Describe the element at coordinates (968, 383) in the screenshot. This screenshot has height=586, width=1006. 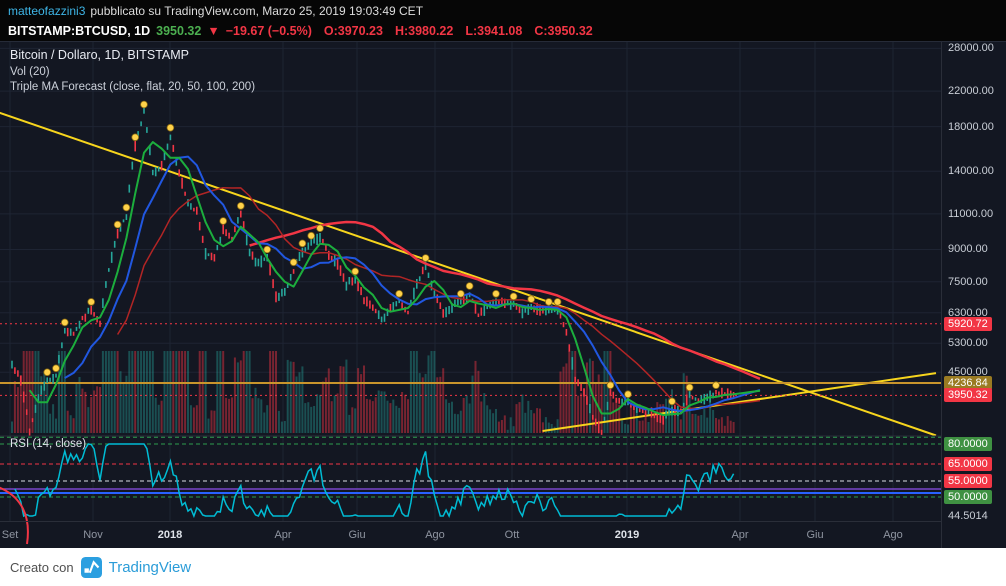
I see `price-badge: 4236.84` at that location.